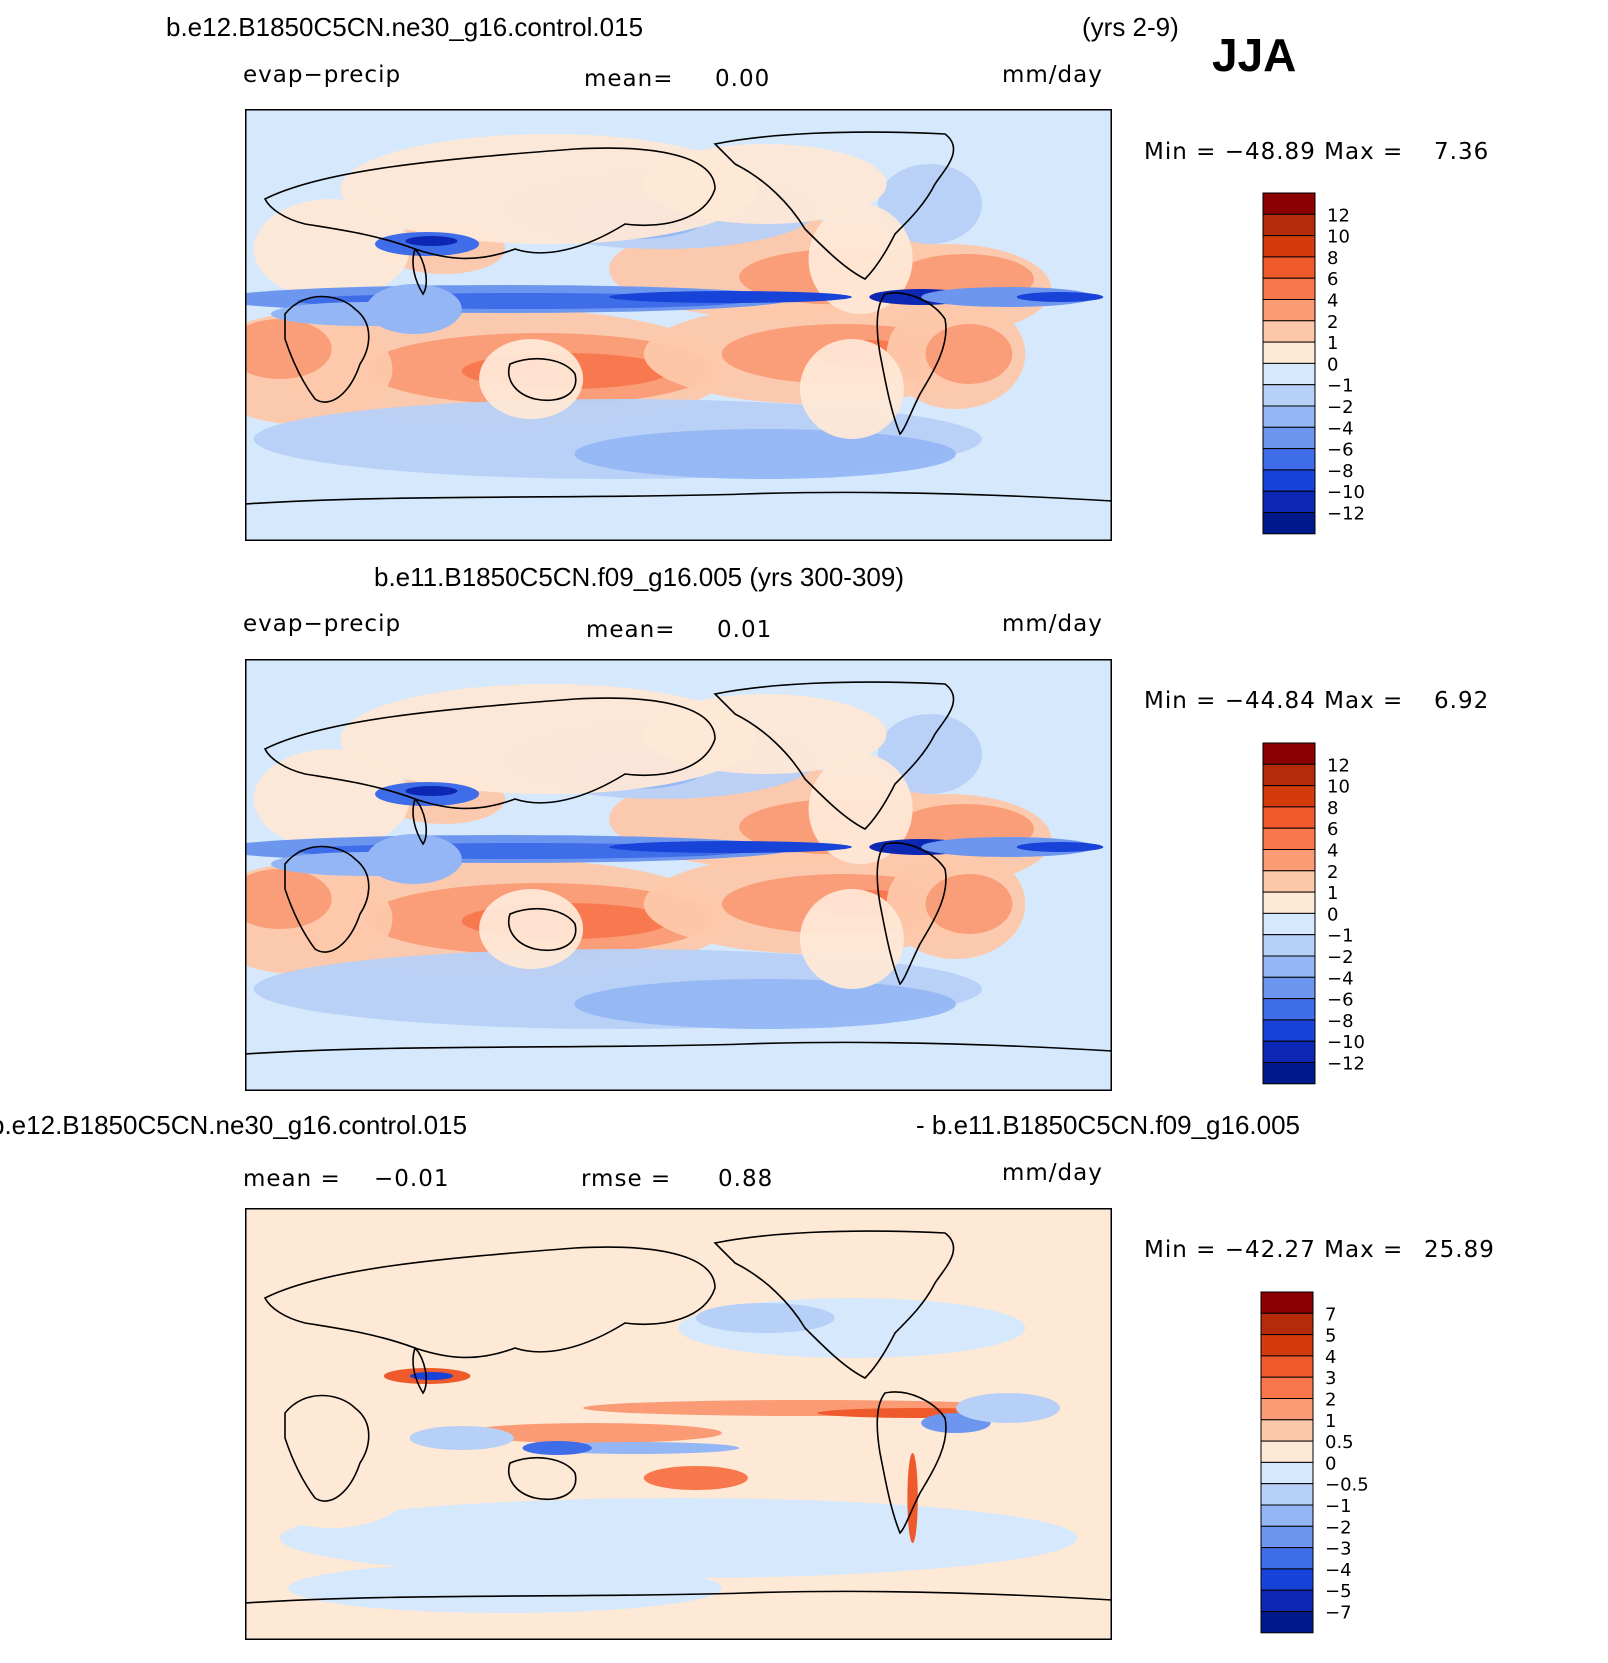  What do you see at coordinates (1347, 1485) in the screenshot?
I see `colorbar-tick-label: −0.5` at bounding box center [1347, 1485].